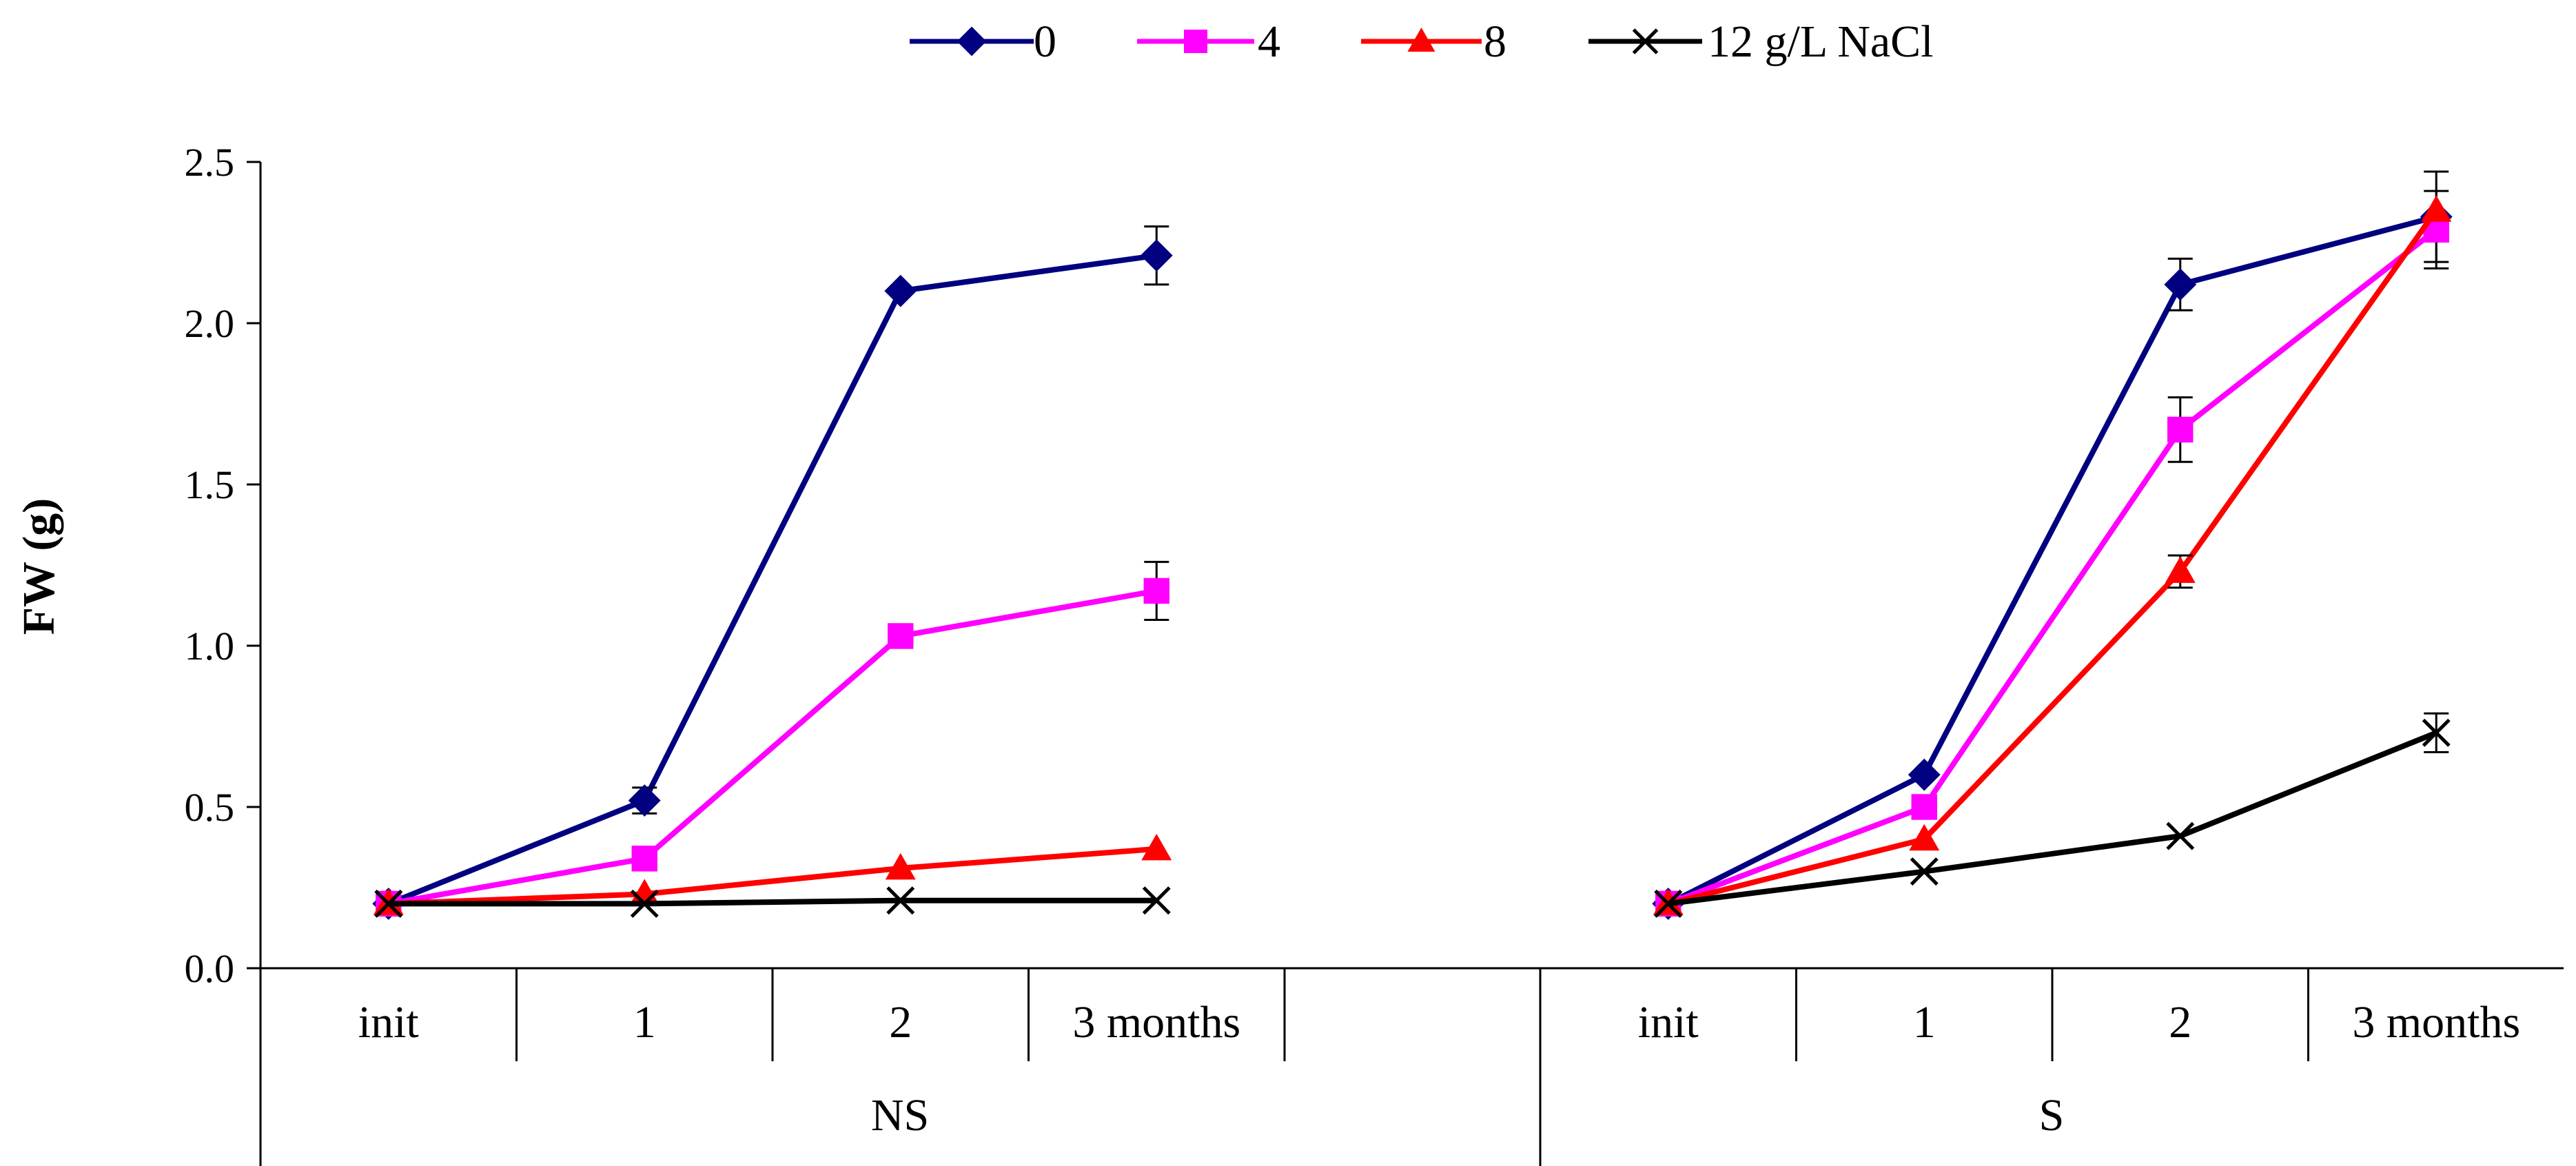  I want to click on legend-label: 8, so click(1495, 42).